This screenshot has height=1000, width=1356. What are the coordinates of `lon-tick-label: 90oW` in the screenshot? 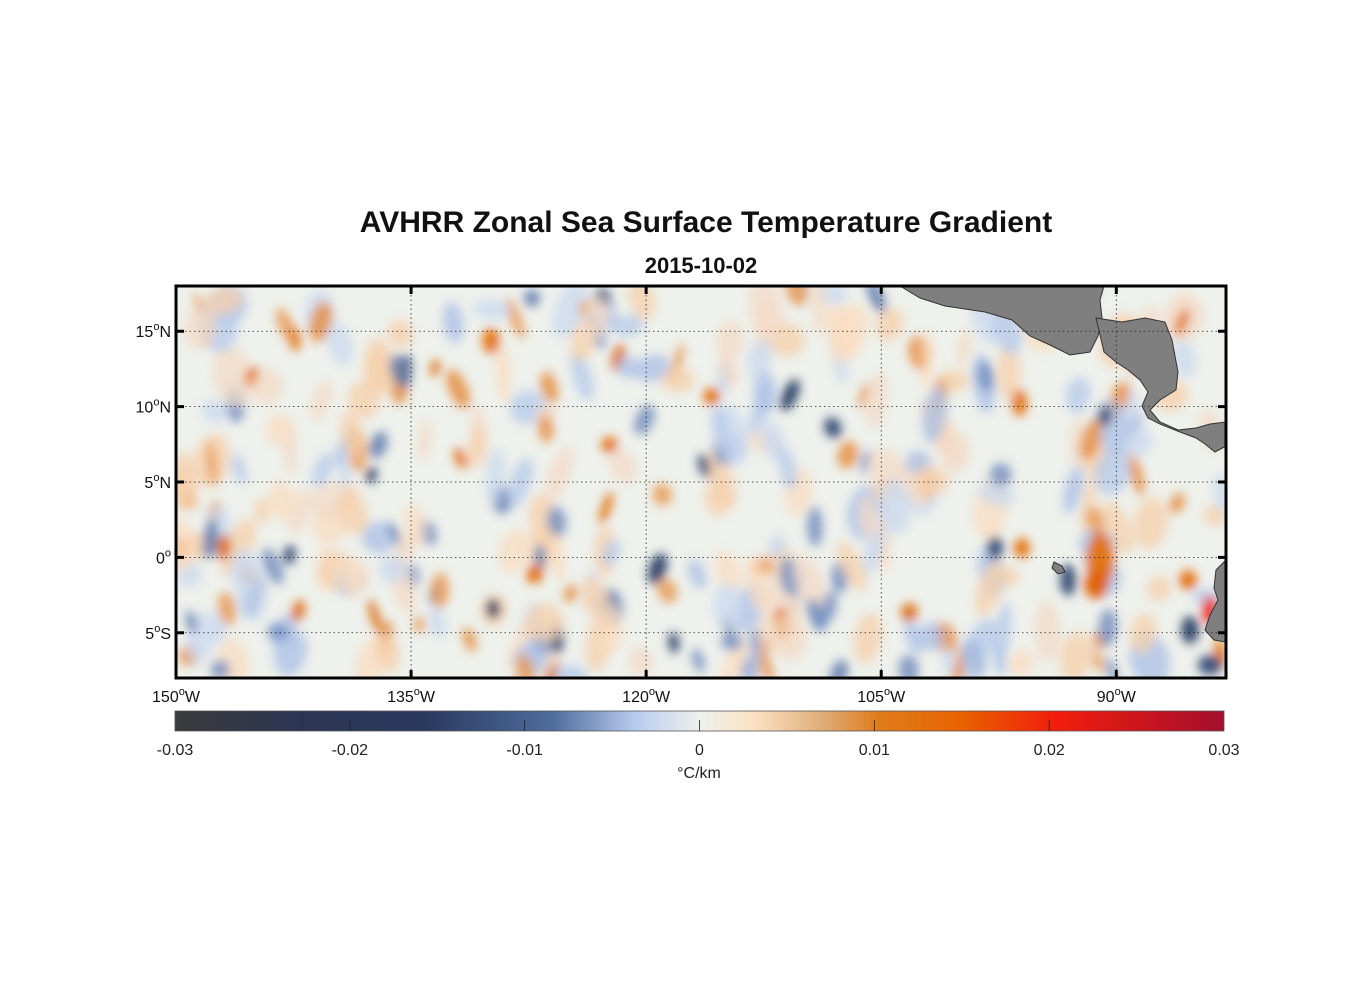 It's located at (1117, 696).